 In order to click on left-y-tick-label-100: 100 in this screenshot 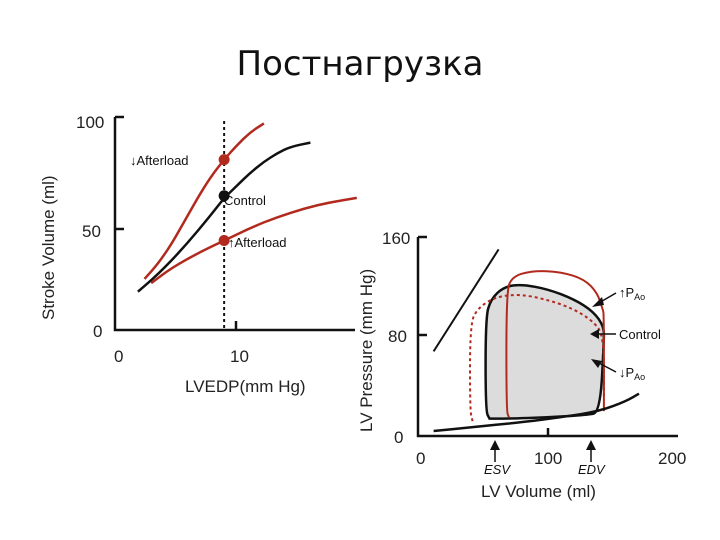, I will do `click(90, 122)`.